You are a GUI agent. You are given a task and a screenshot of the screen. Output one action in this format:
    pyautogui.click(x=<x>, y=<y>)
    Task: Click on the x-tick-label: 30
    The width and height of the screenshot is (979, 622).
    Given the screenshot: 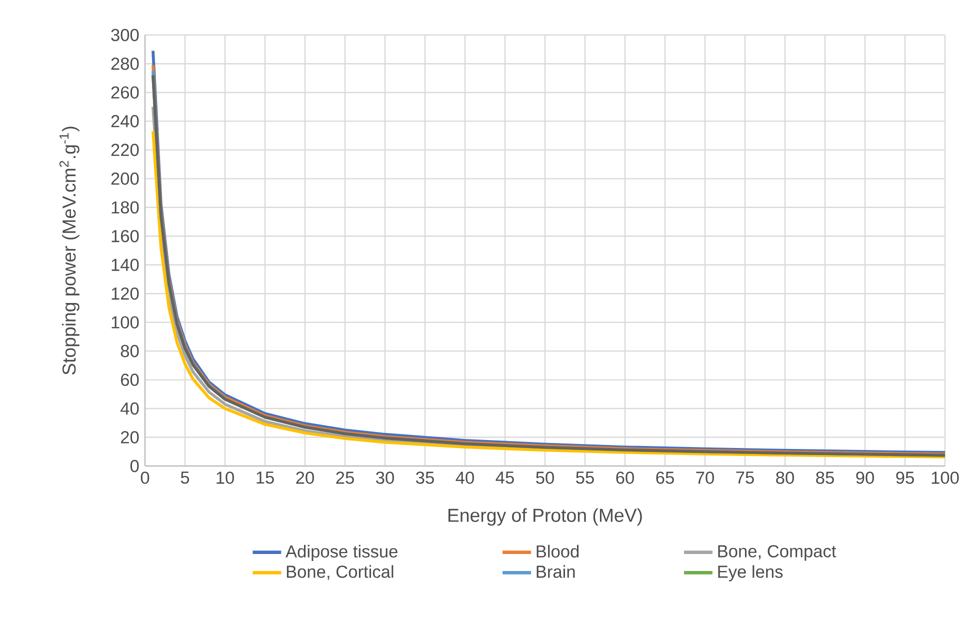 What is the action you would take?
    pyautogui.click(x=385, y=478)
    